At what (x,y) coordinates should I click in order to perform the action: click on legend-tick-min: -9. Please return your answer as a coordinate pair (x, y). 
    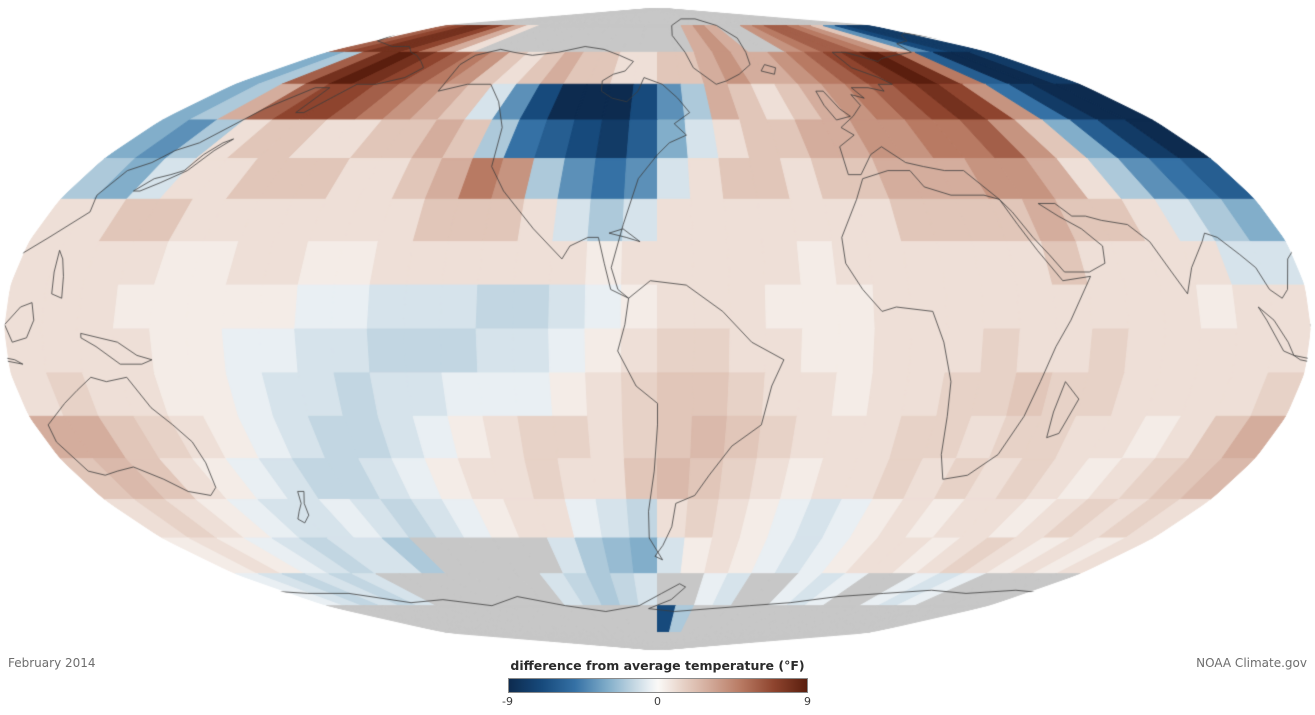
    Looking at the image, I should click on (507, 701).